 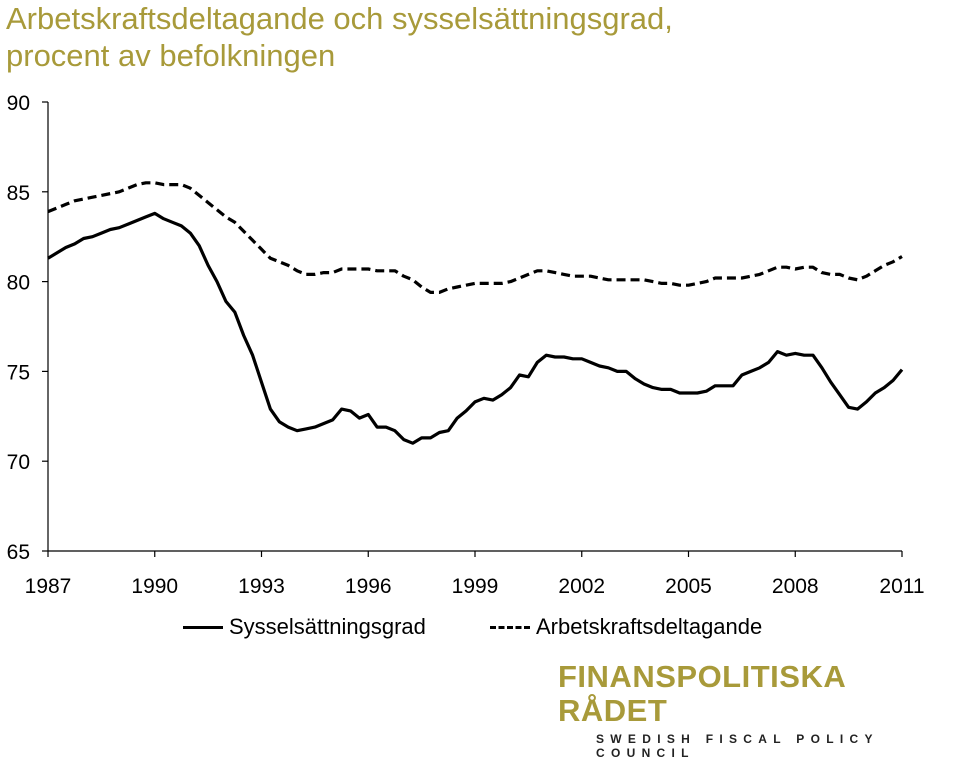 I want to click on x-tick-label: 1993, so click(x=261, y=586).